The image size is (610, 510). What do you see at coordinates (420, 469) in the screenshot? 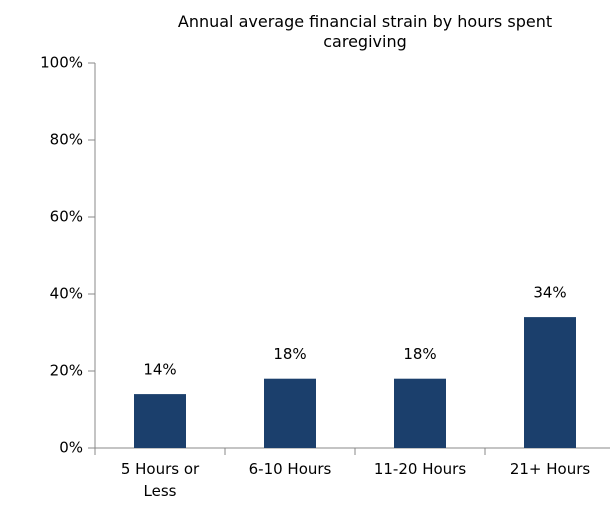
I see `x-tick-label: 11-20 Hours` at bounding box center [420, 469].